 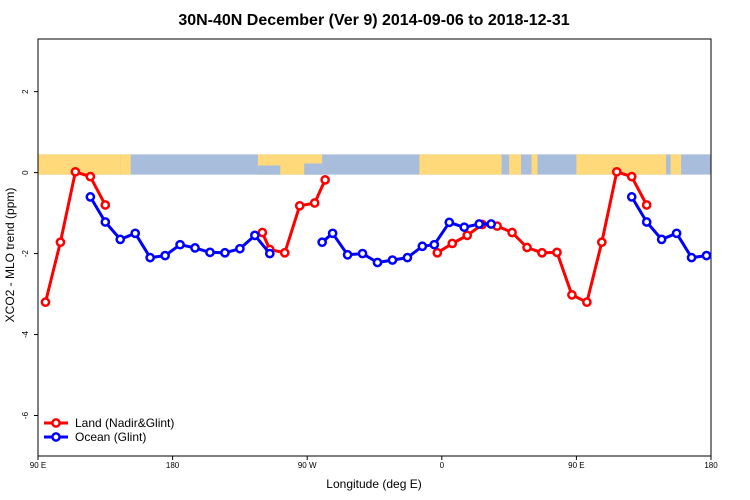 What do you see at coordinates (398, 230) in the screenshot?
I see `series-ocean` at bounding box center [398, 230].